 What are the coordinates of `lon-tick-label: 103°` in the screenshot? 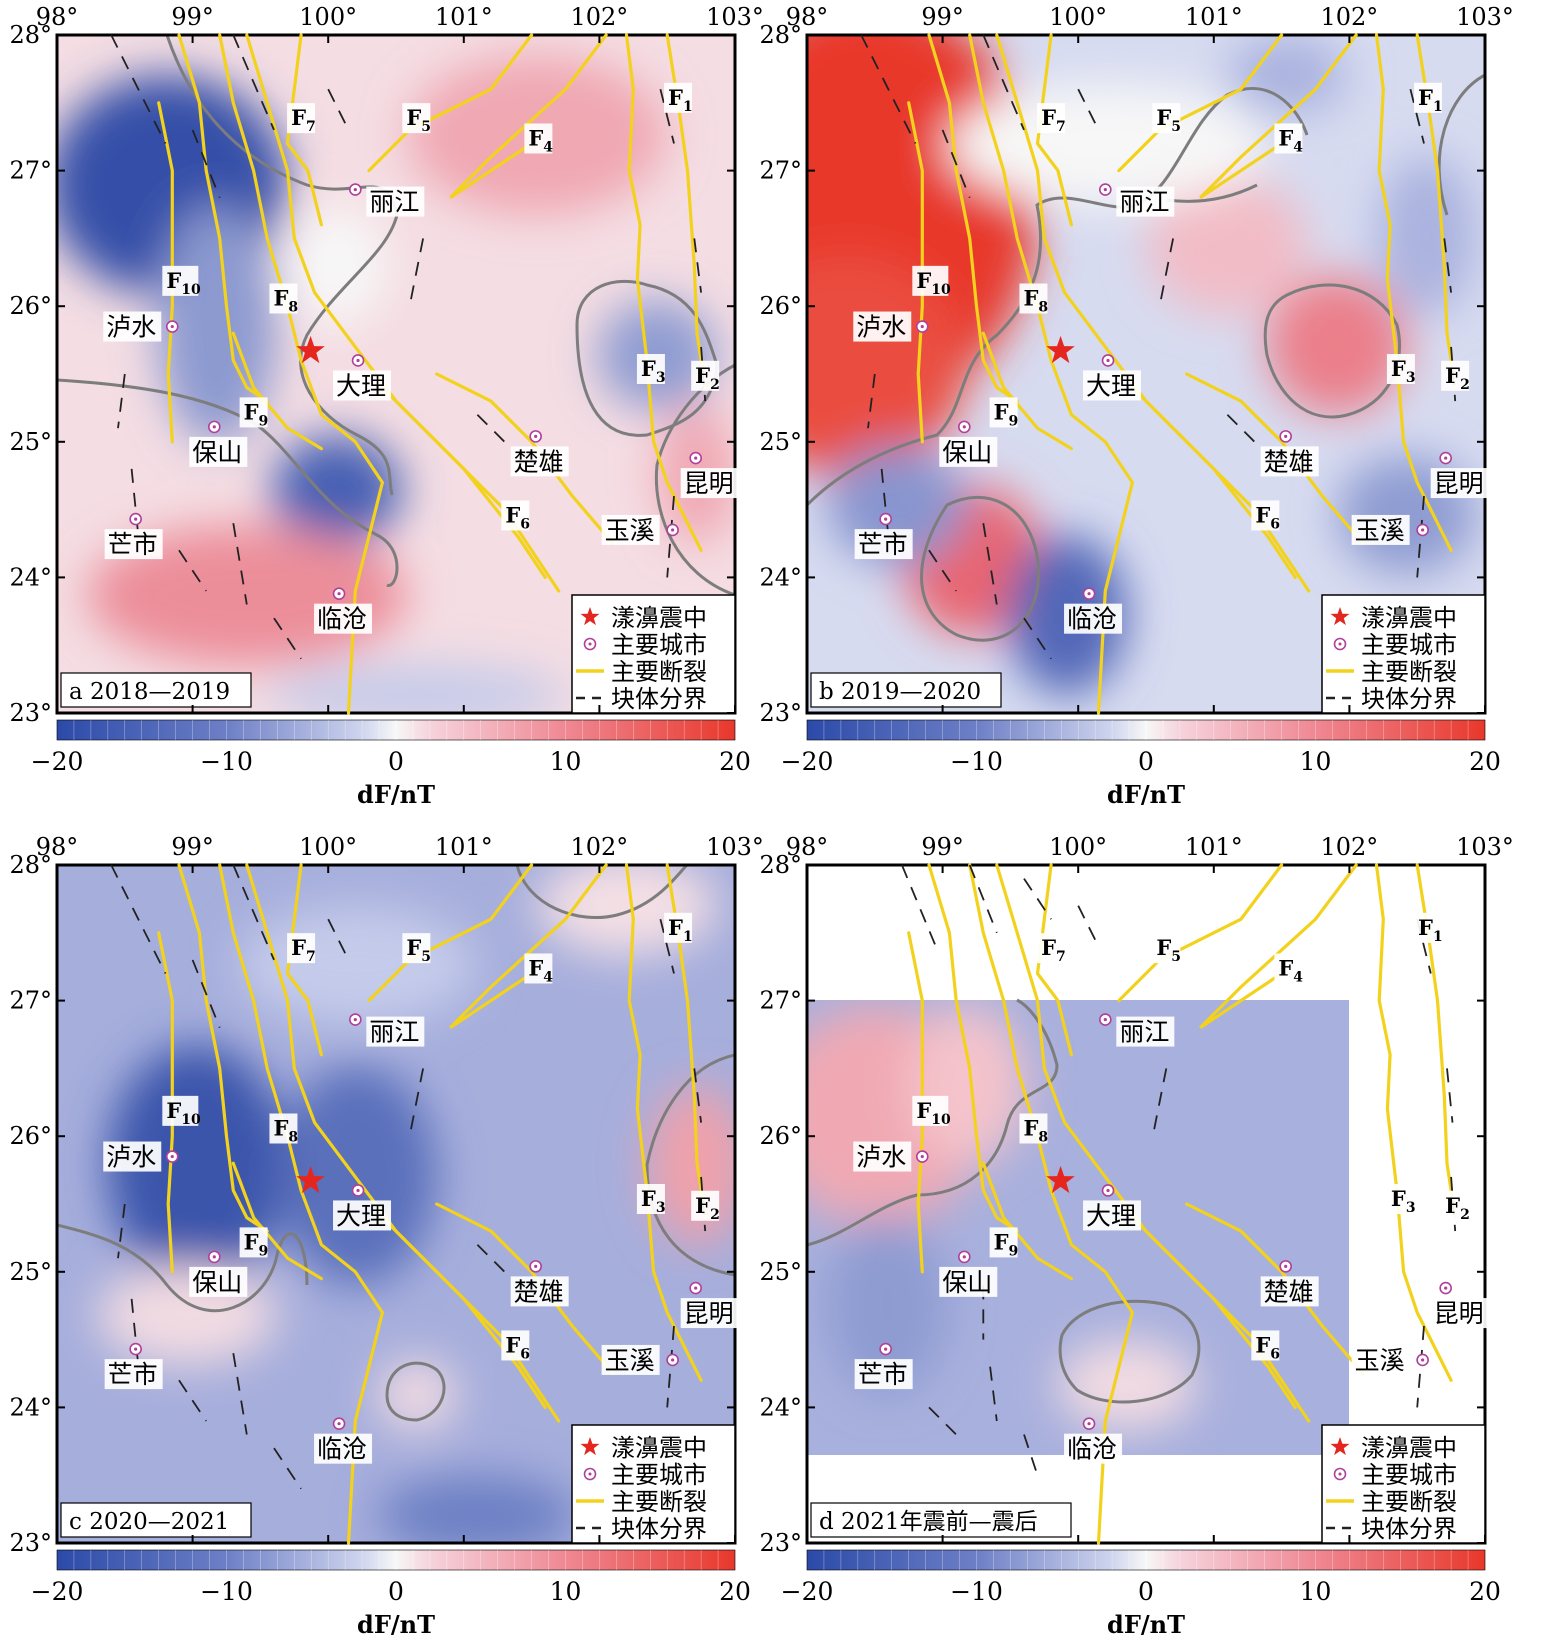 It's located at (1485, 17).